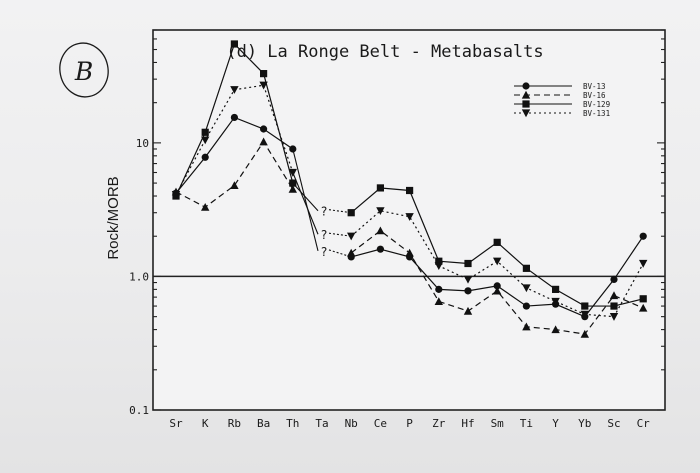  I want to click on y-tick-labels: 0.1 1.0 10, so click(139, 277).